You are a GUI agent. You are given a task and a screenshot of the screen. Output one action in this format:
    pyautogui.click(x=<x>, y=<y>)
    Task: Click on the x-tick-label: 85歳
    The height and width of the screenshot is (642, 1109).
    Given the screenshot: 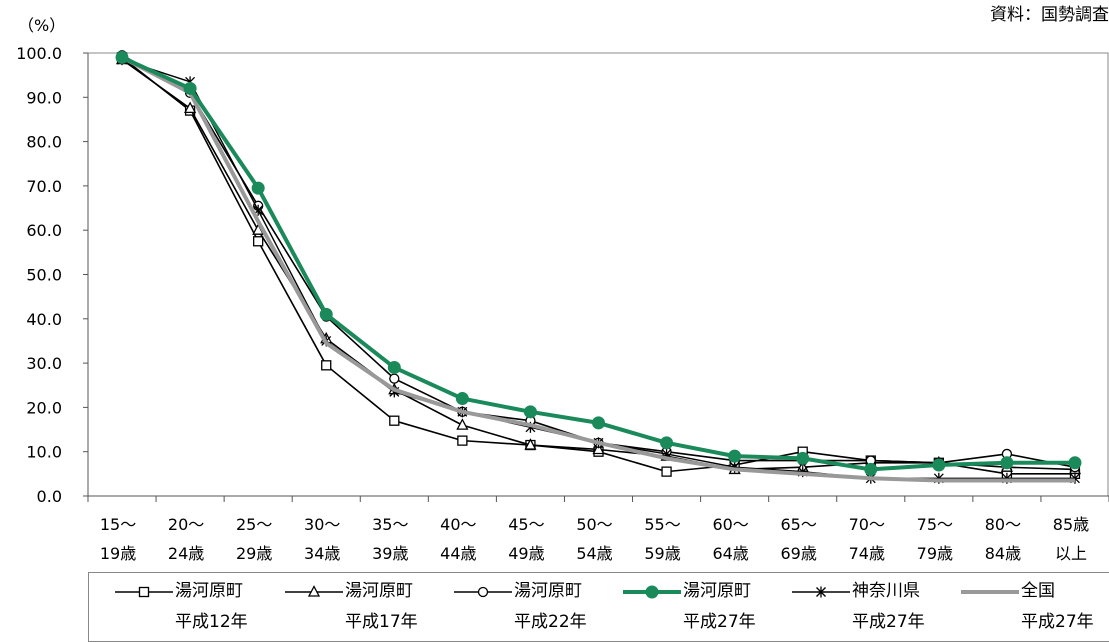 What is the action you would take?
    pyautogui.click(x=1071, y=524)
    